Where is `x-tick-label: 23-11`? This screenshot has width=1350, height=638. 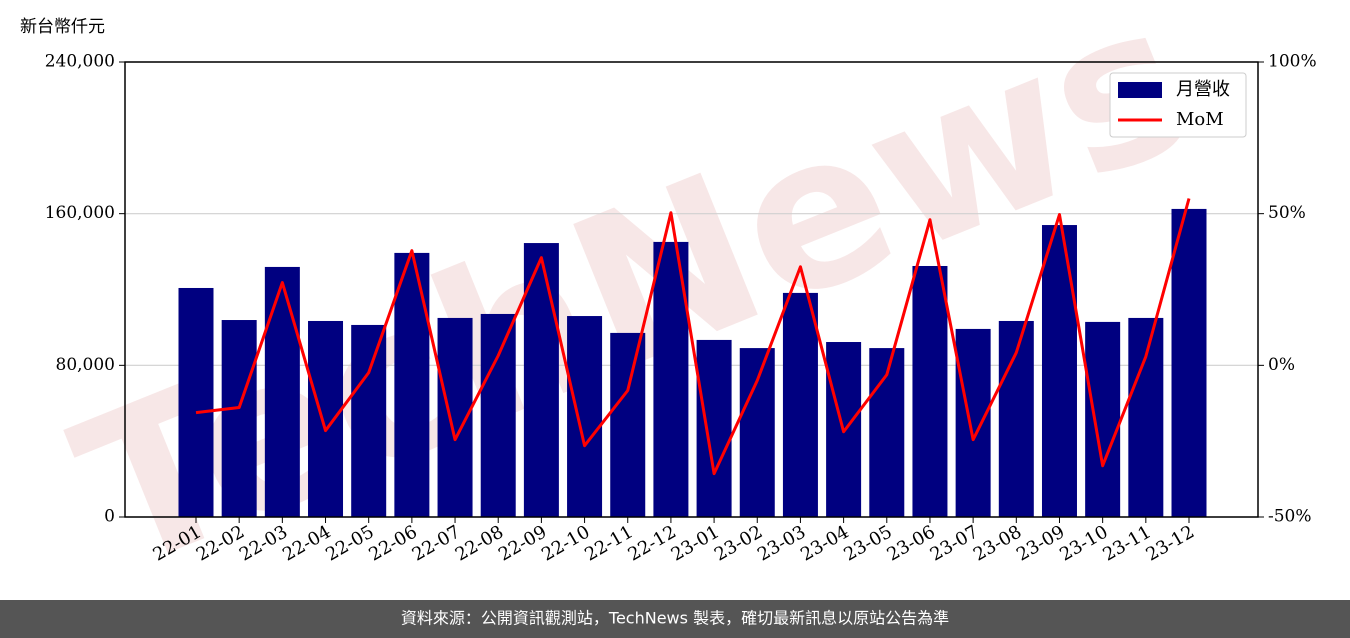
x-tick-label: 23-11 is located at coordinates (1126, 543).